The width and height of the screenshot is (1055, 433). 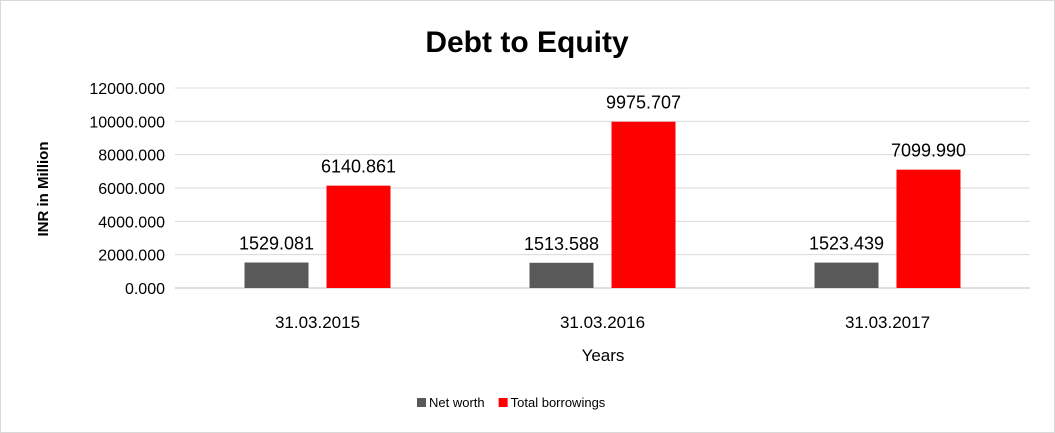 What do you see at coordinates (846, 244) in the screenshot?
I see `data-label: 1523.439` at bounding box center [846, 244].